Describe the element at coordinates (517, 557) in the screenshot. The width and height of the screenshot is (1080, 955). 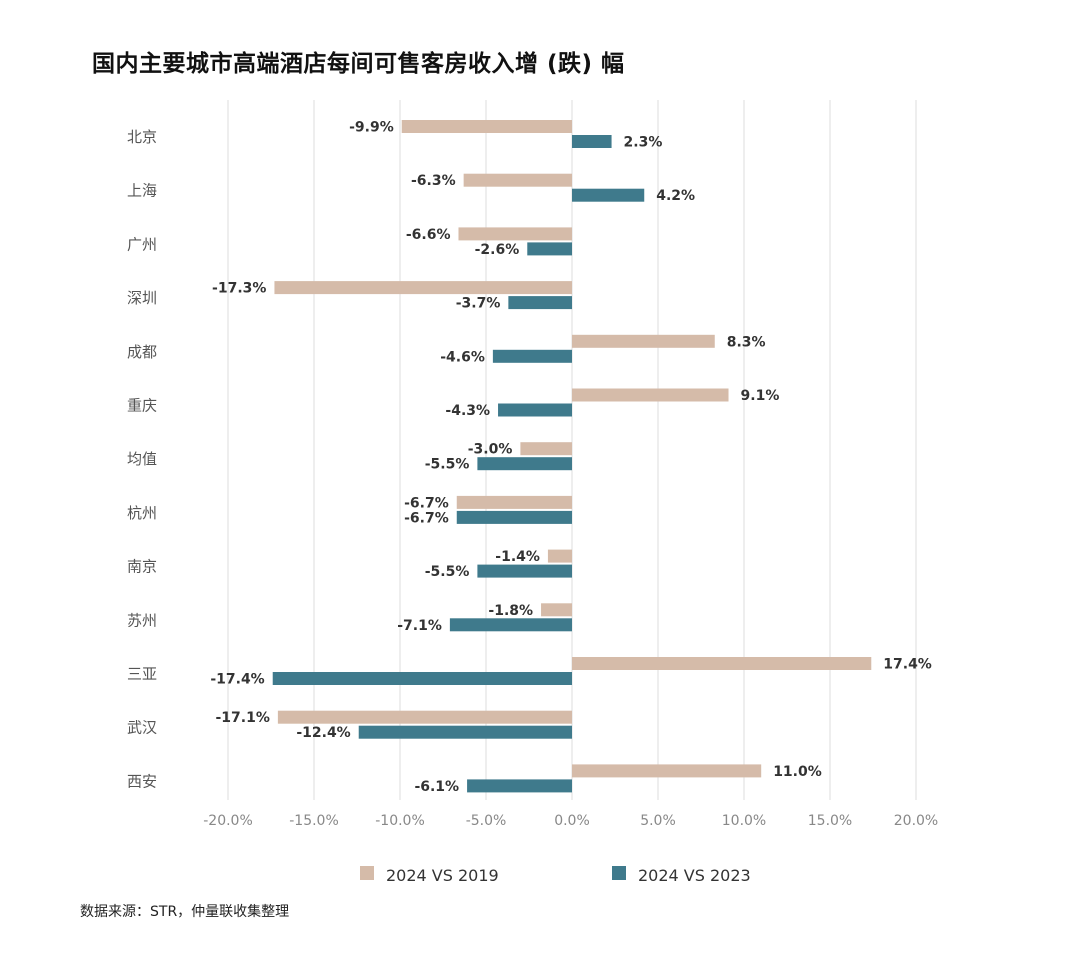
I see `data-label: -1.4%` at that location.